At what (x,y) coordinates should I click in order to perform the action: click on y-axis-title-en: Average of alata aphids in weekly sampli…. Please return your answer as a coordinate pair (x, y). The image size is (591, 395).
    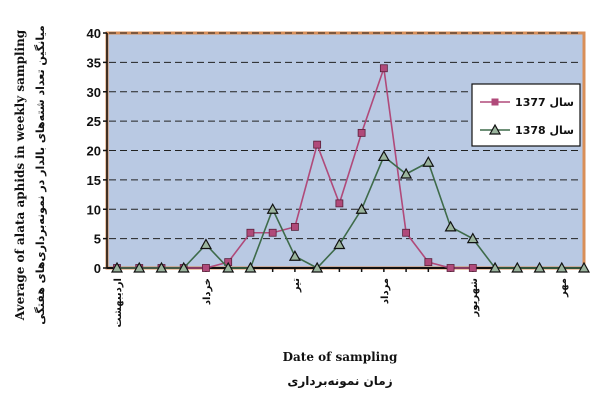
    Looking at the image, I should click on (20, 175).